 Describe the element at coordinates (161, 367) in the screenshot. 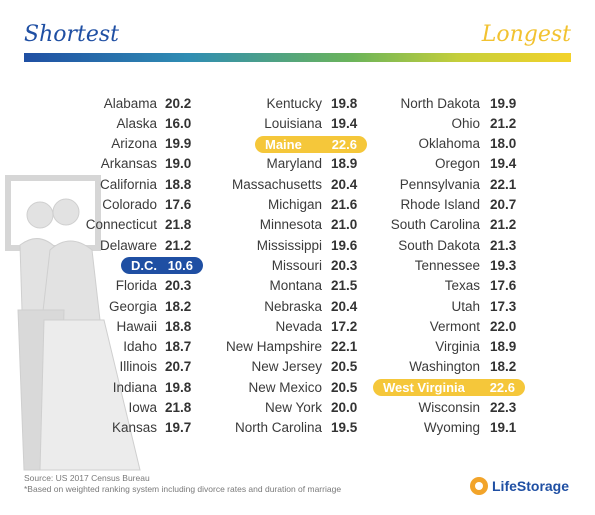

I see `state-row: New Jersey` at that location.